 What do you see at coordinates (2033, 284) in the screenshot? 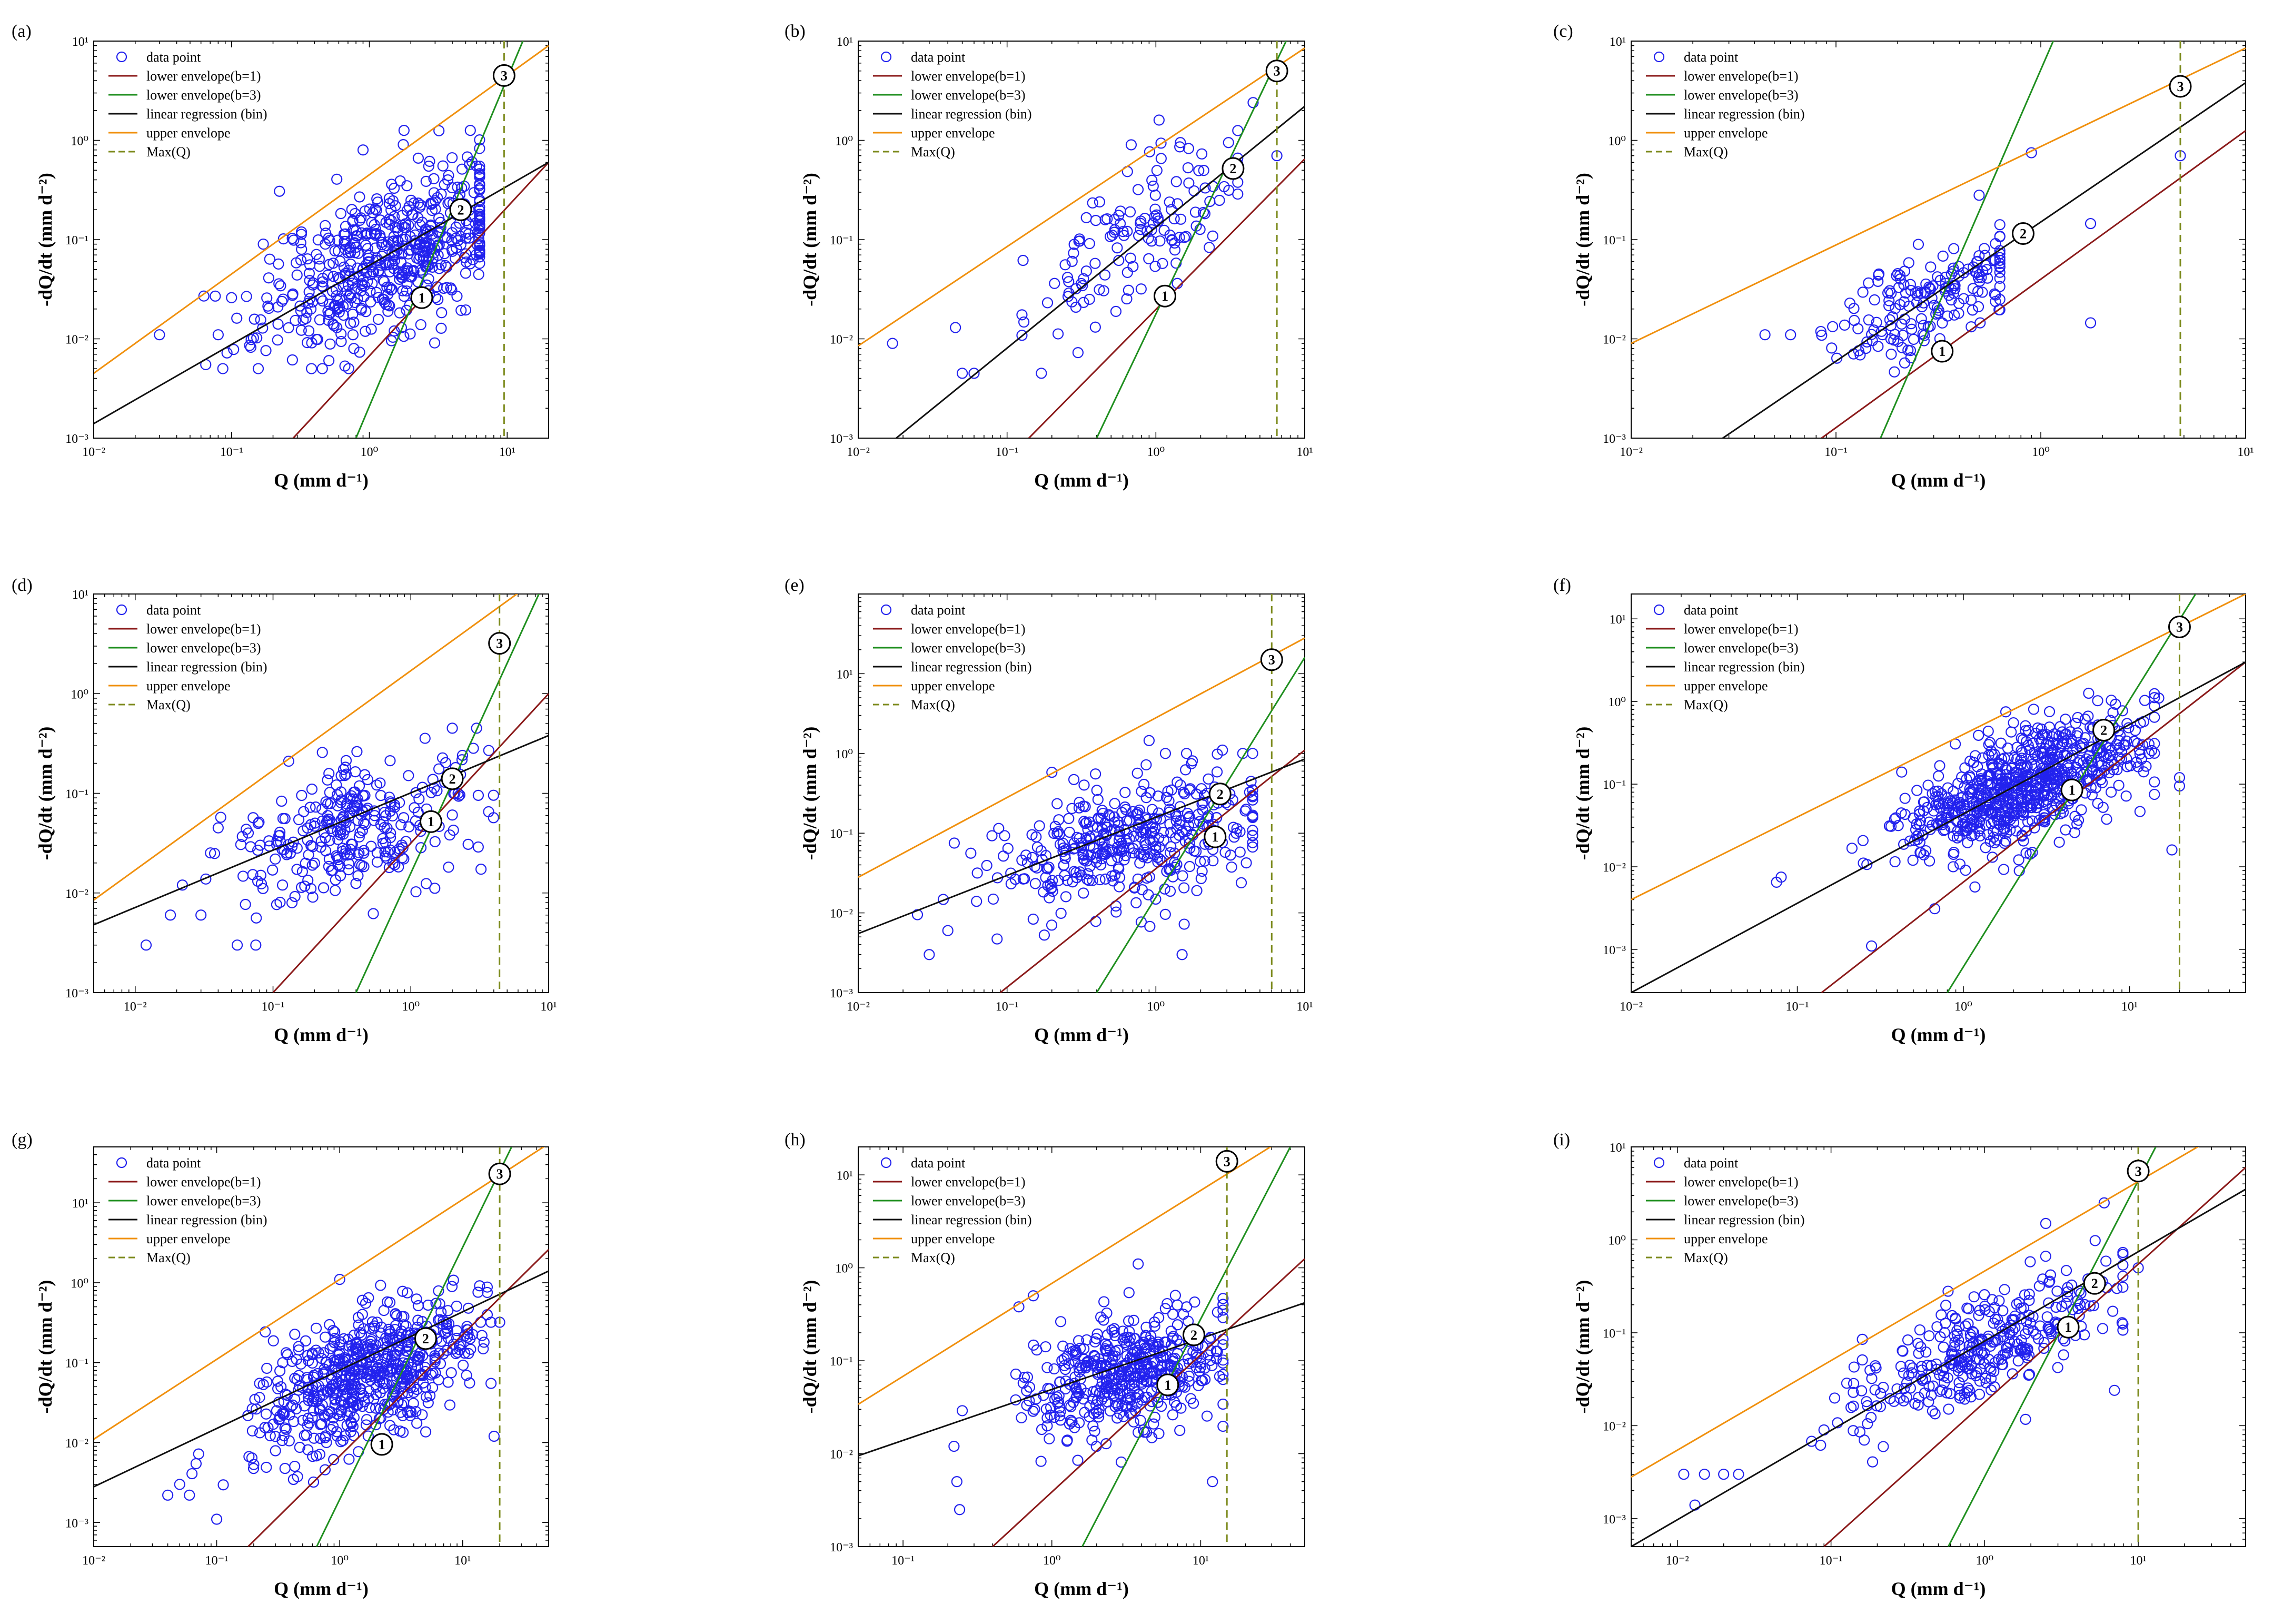
I see `lower-envelope-b1-line` at bounding box center [2033, 284].